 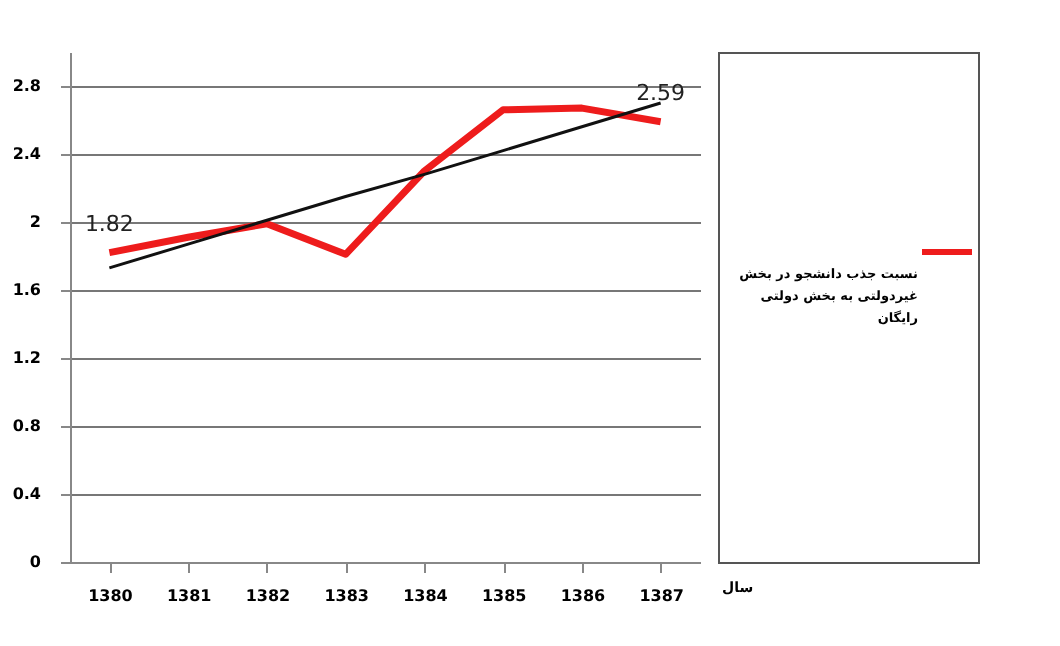 I want to click on x-tick-label: 1384, so click(x=426, y=596).